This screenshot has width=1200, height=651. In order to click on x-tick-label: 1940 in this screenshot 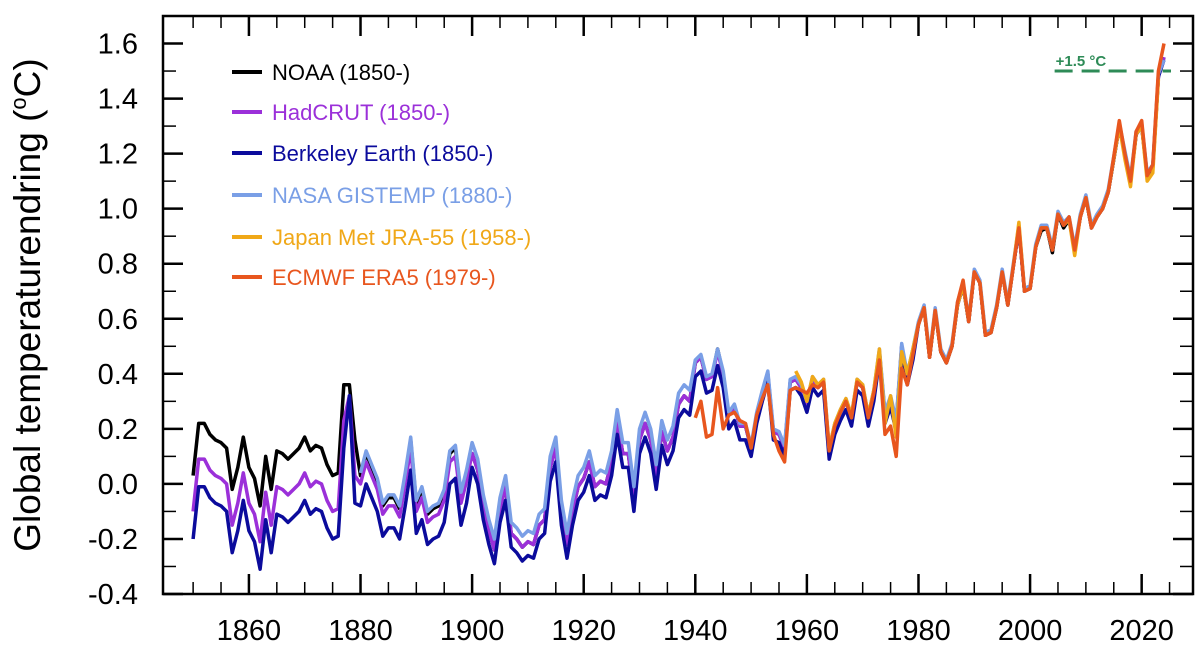, I will do `click(695, 631)`.